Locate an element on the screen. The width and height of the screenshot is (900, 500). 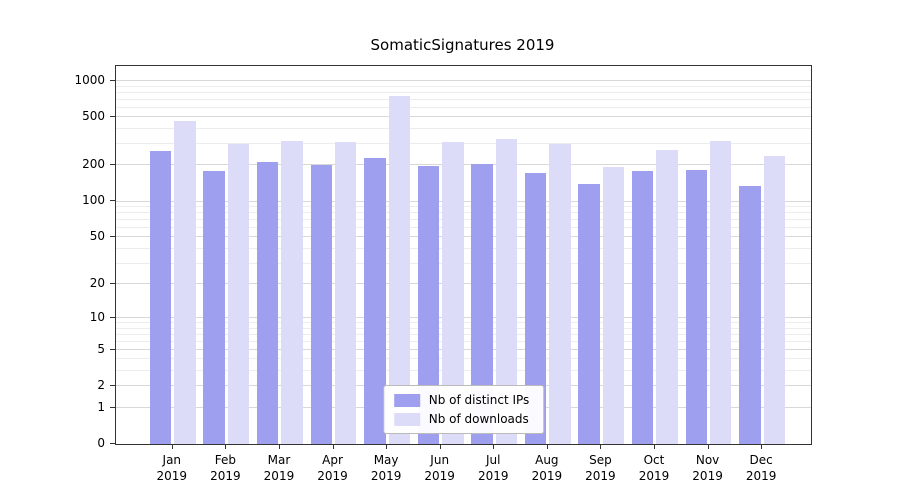
x-tick-label-may: May 2019 is located at coordinates (386, 464).